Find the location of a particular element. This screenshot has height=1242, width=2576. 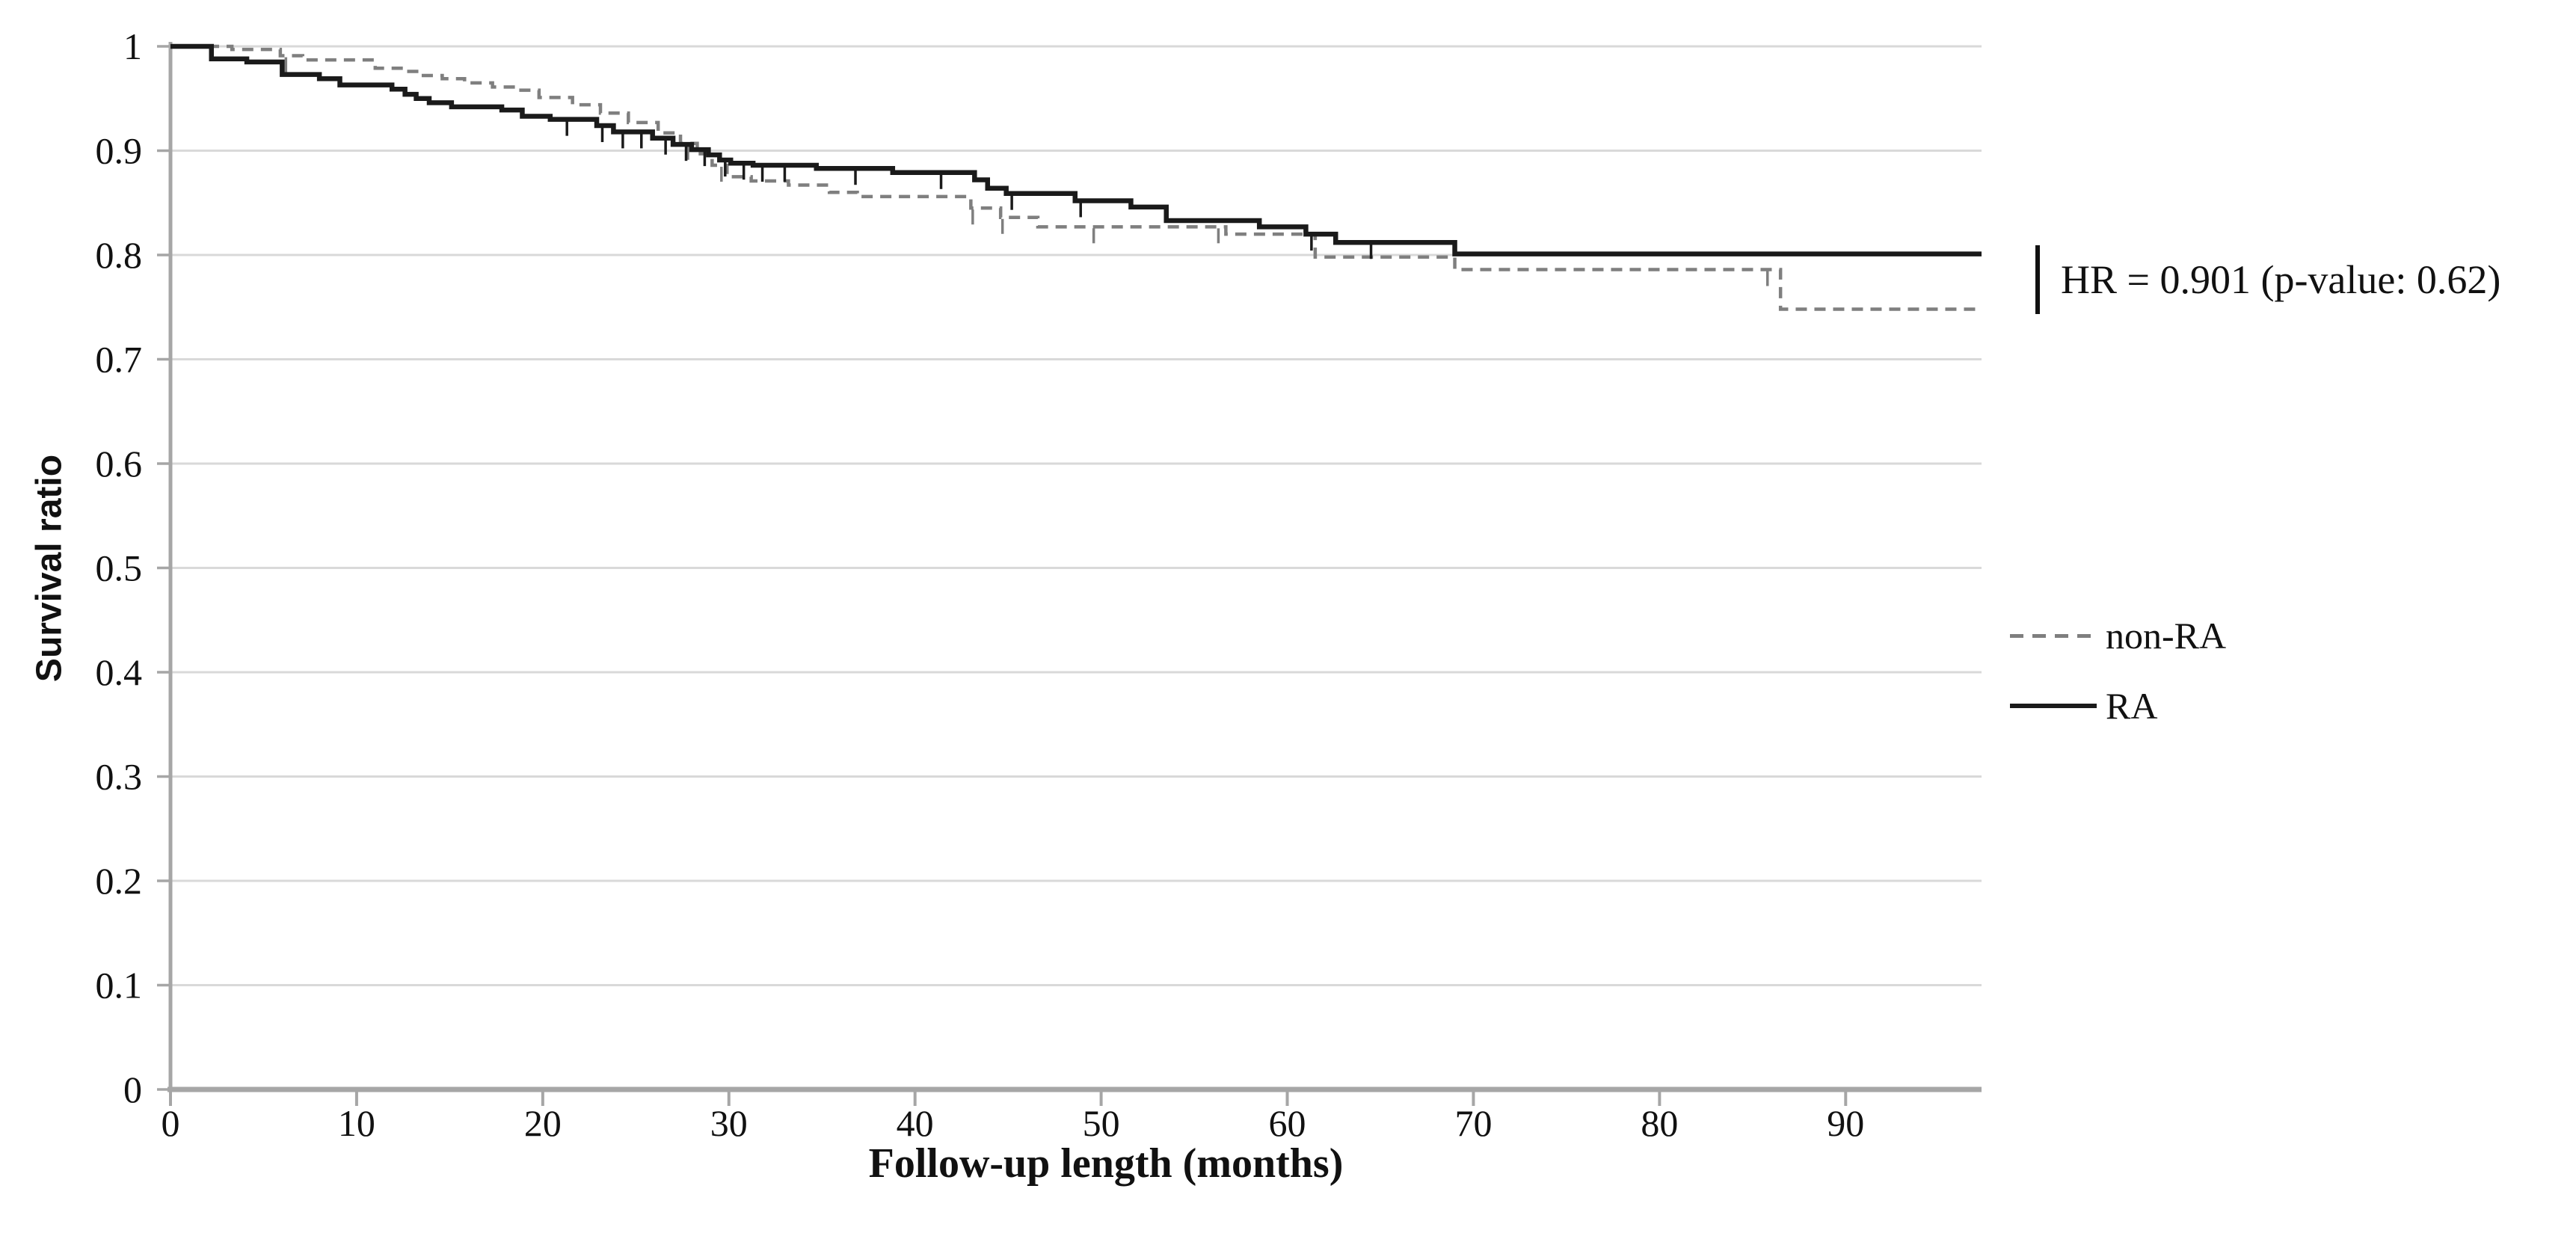

y-tick-label: 0.7 is located at coordinates (119, 360).